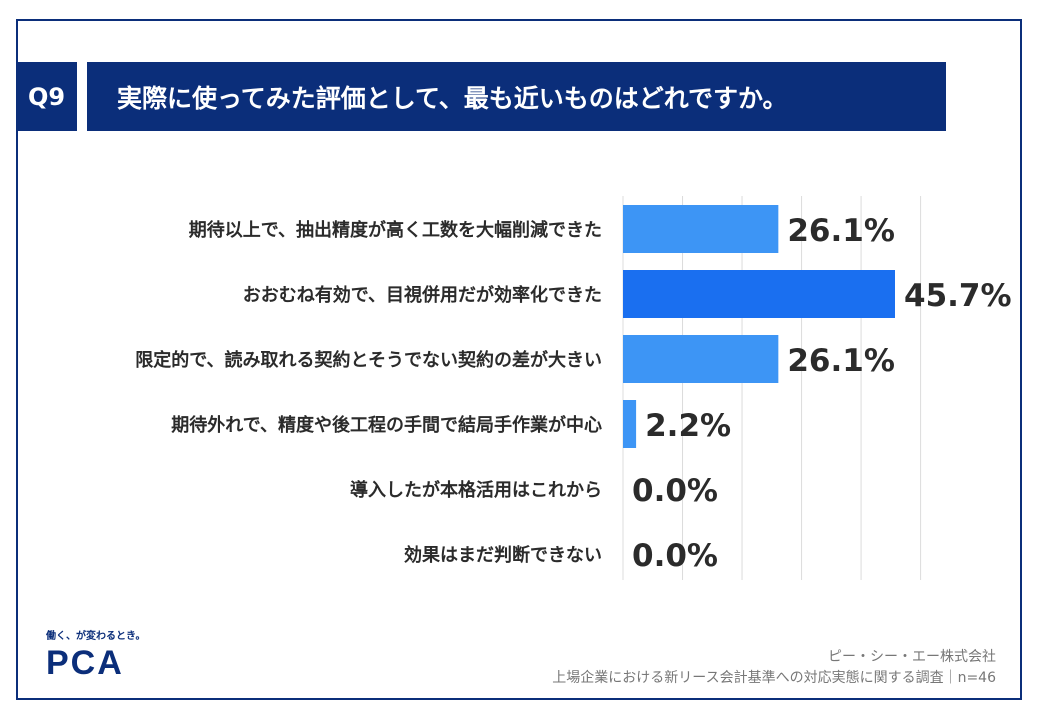  I want to click on category-label: 期待外れで、精度や後工程の手間で結局手作業が中心, so click(386, 425).